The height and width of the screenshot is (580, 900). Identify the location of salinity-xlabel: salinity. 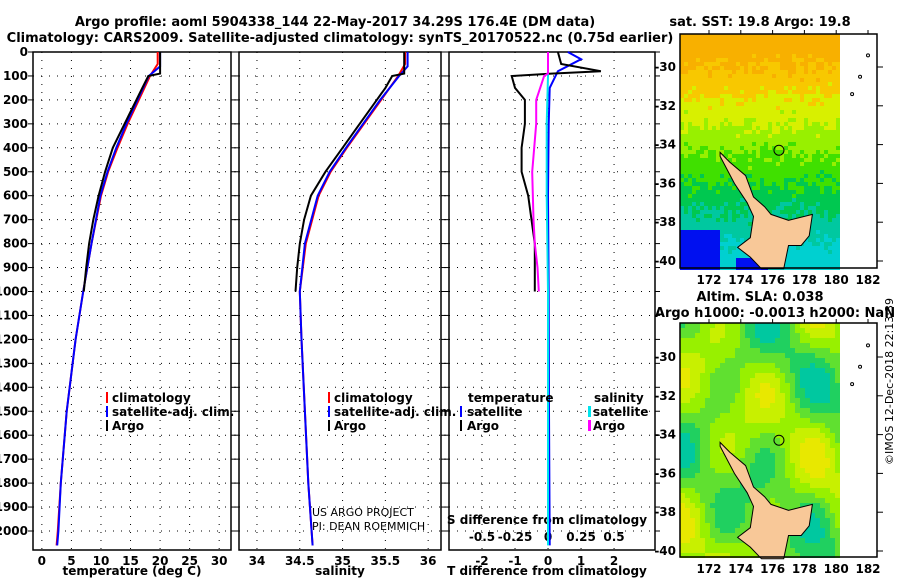
(340, 571).